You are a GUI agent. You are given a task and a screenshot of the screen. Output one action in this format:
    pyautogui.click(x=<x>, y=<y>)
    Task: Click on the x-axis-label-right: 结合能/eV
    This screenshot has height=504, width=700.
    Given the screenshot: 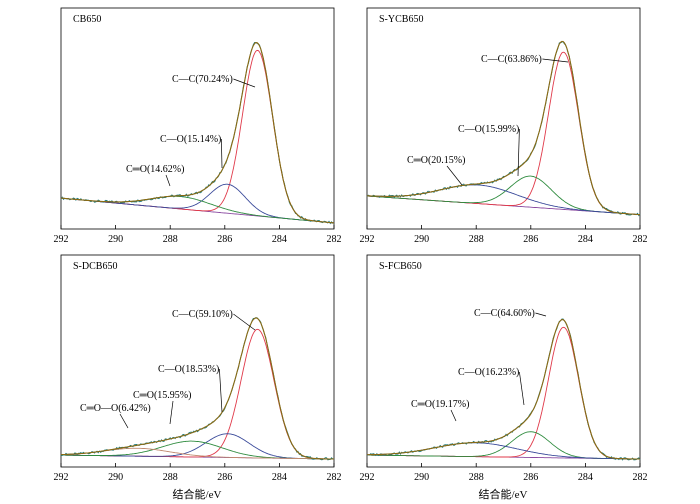 What is the action you would take?
    pyautogui.click(x=503, y=494)
    